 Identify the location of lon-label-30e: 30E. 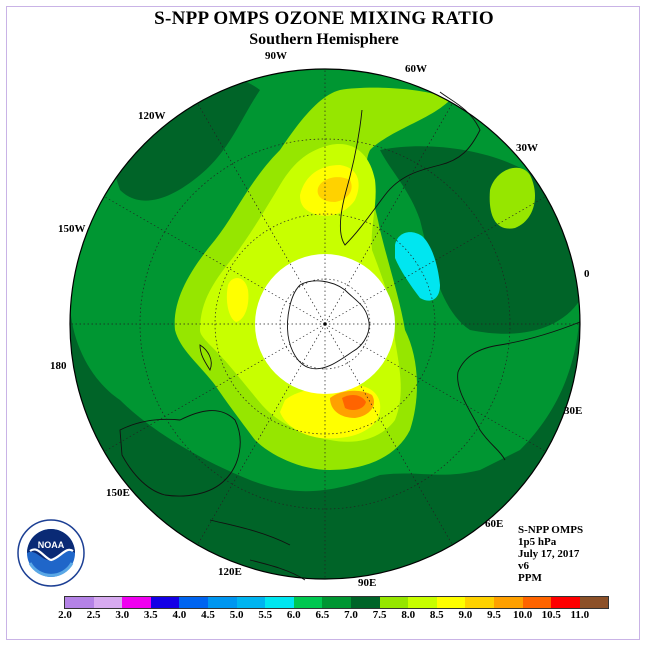
(573, 411).